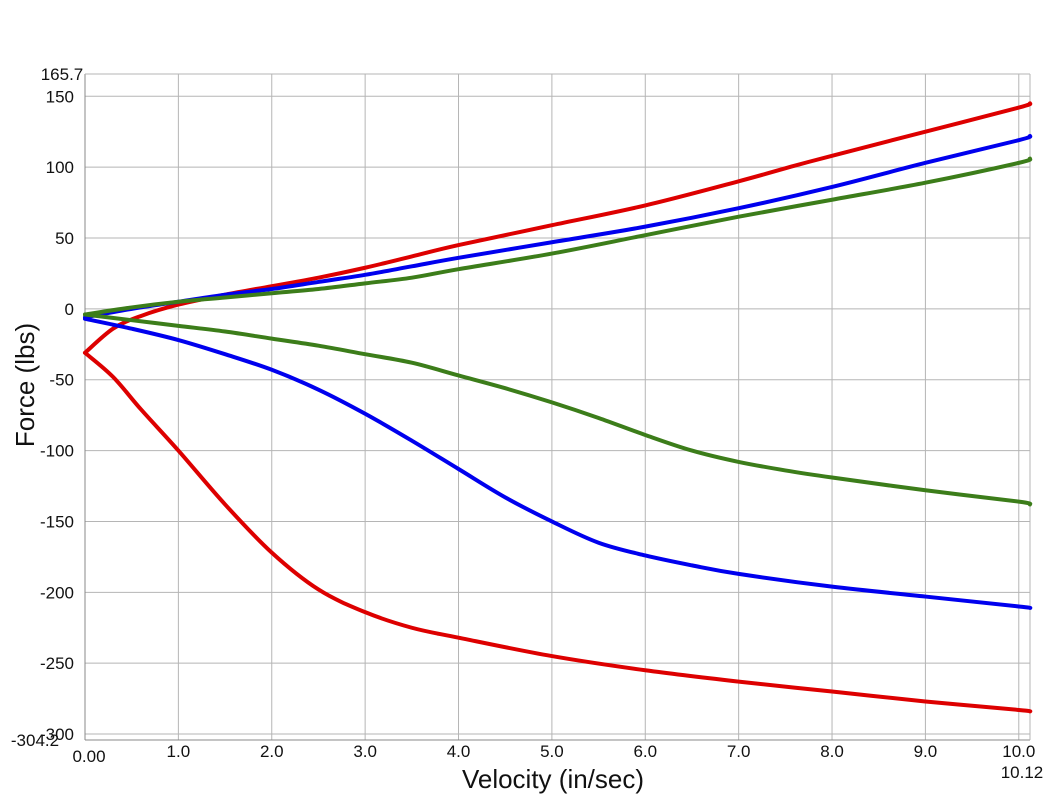 The width and height of the screenshot is (1052, 800). I want to click on x-tick-label: 10.0, so click(1018, 751).